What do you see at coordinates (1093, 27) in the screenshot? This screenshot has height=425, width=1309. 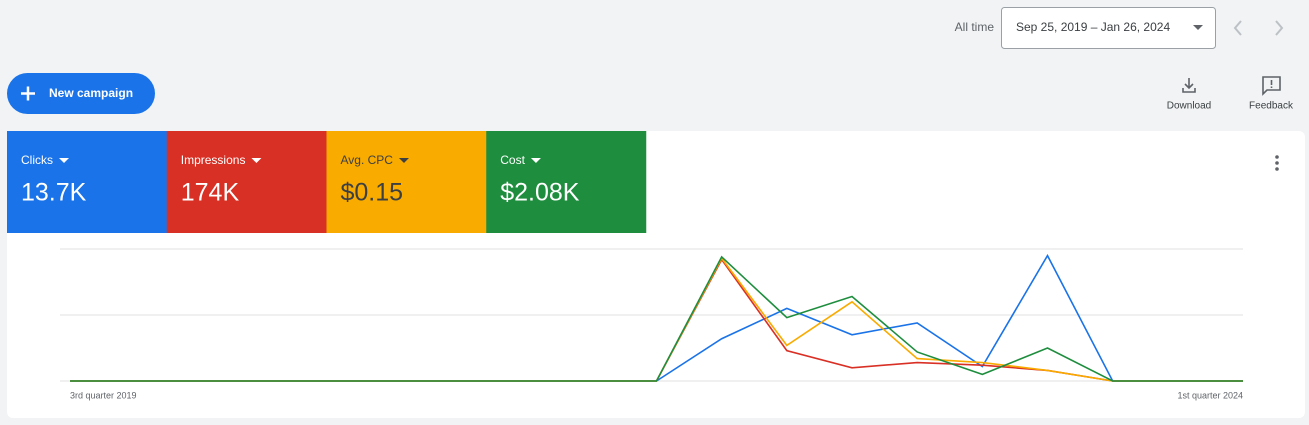 I see `date-range: Sep 25, 2019 – Jan 26, 2024` at bounding box center [1093, 27].